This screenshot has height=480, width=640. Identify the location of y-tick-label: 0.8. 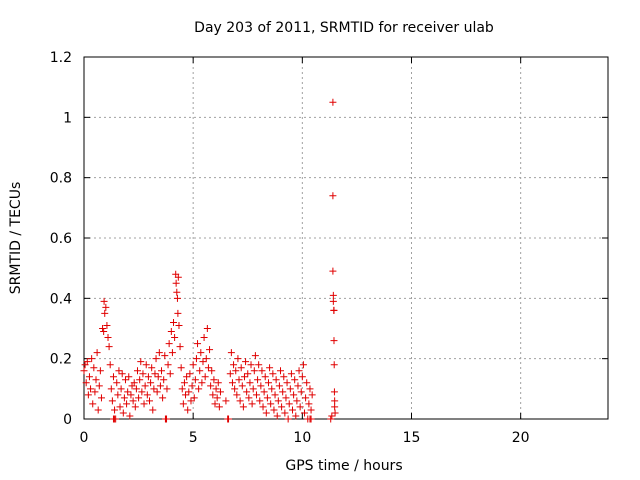
(61, 179).